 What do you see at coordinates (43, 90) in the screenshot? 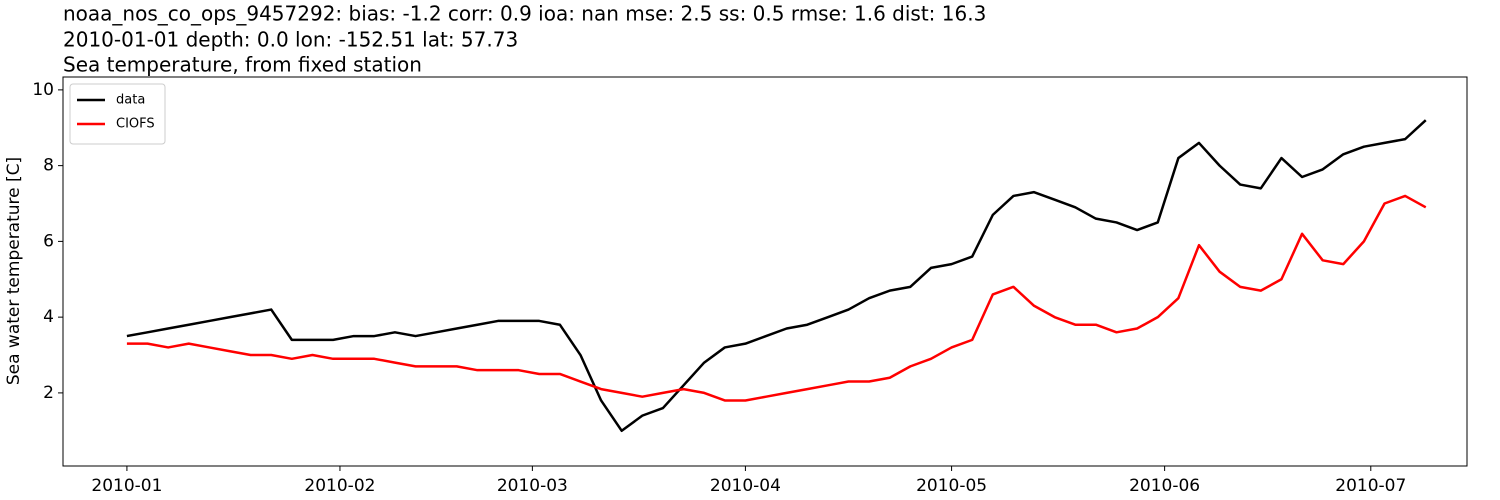
I see `y-tick-label: 10` at bounding box center [43, 90].